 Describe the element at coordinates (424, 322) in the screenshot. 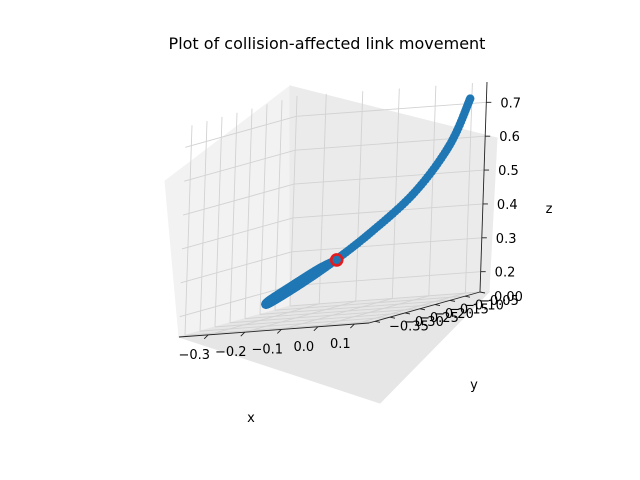

I see `y-tick-label: −0.30` at that location.